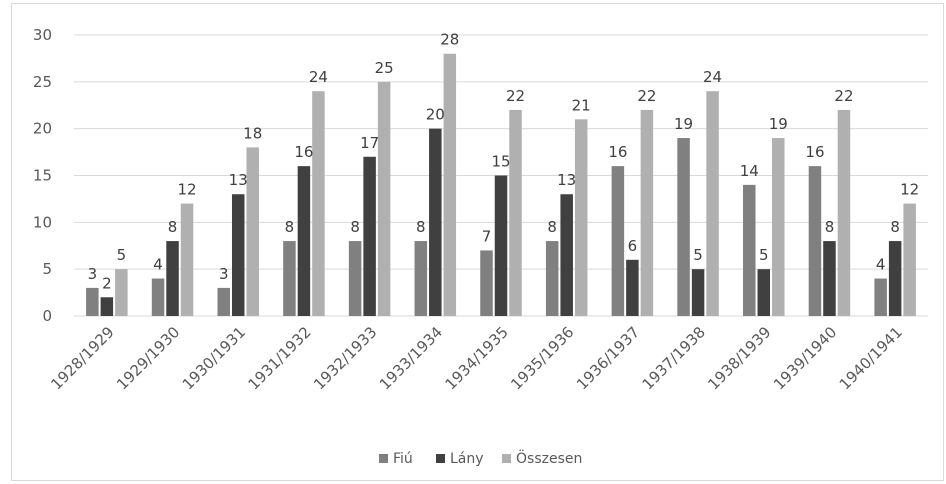 This screenshot has width=946, height=484. What do you see at coordinates (369, 143) in the screenshot?
I see `data-label: 17` at bounding box center [369, 143].